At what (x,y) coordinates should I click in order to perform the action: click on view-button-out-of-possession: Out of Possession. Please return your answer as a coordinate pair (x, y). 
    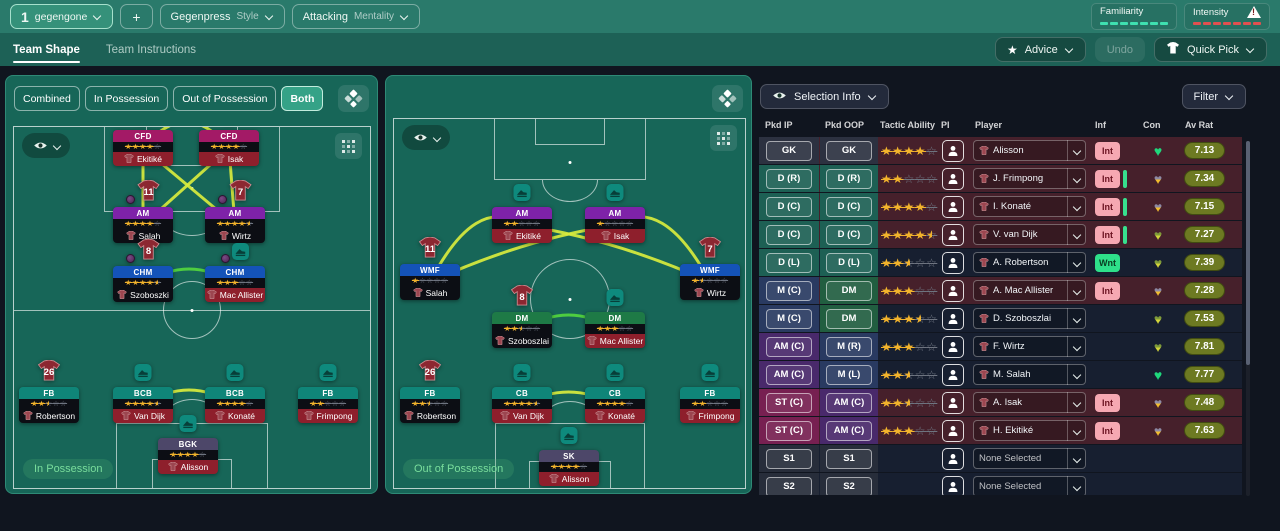
    Looking at the image, I should click on (225, 98).